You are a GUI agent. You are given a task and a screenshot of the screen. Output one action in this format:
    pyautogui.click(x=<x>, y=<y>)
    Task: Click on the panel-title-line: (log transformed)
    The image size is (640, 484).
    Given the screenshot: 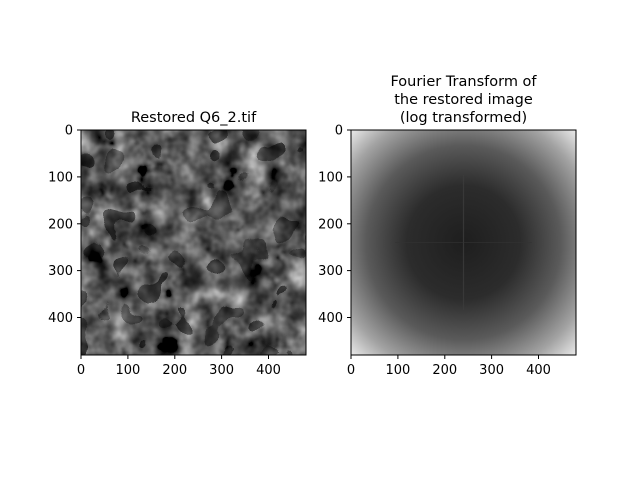 What is the action you would take?
    pyautogui.click(x=463, y=118)
    